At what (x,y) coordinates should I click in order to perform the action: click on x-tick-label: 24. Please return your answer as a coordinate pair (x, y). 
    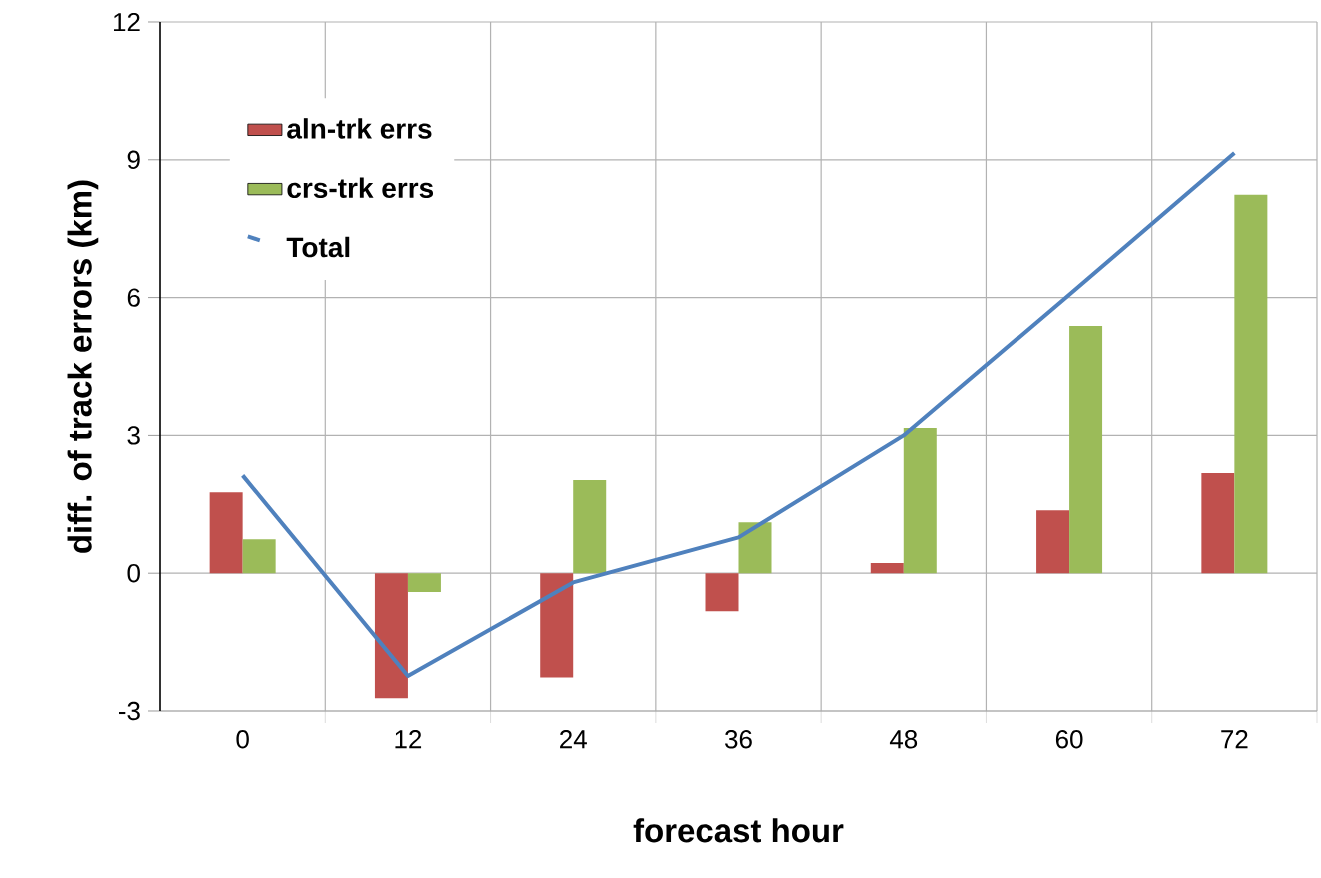
    Looking at the image, I should click on (573, 739).